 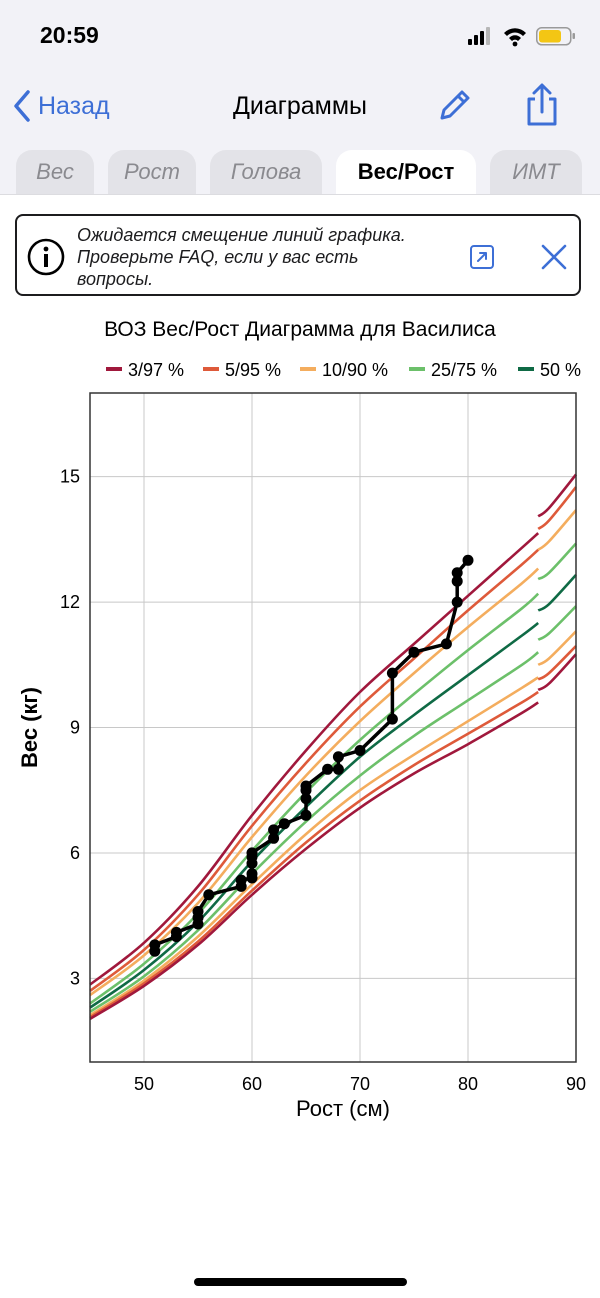 What do you see at coordinates (300, 329) in the screenshot?
I see `chart-title: ВОЗ Вес/Рост Диаграмма для Василиса` at bounding box center [300, 329].